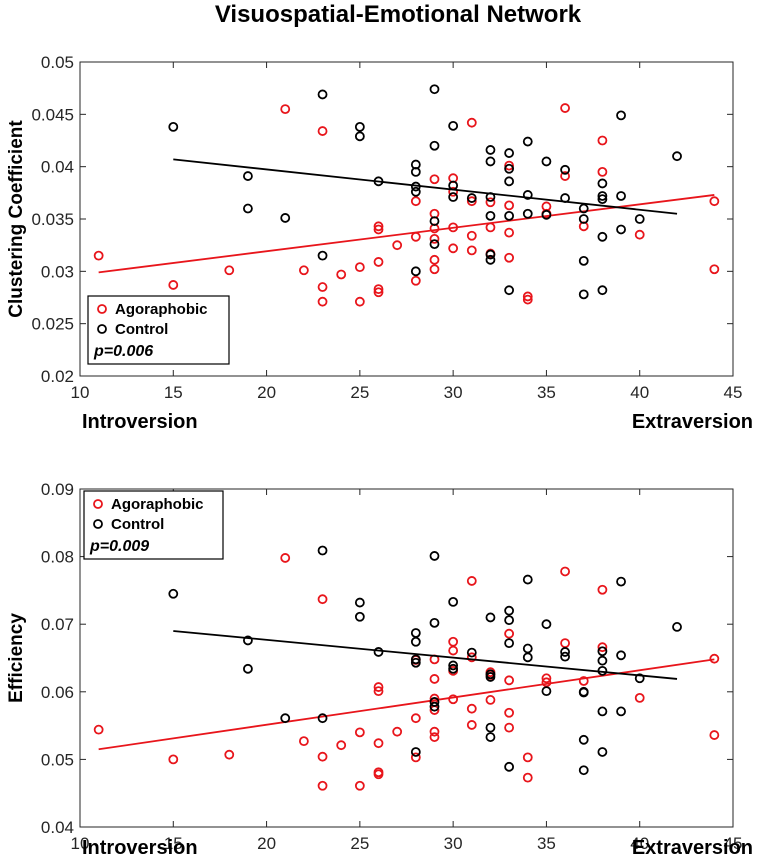 This screenshot has width=765, height=859. What do you see at coordinates (52, 114) in the screenshot?
I see `y-tick-label: 0.045` at bounding box center [52, 114].